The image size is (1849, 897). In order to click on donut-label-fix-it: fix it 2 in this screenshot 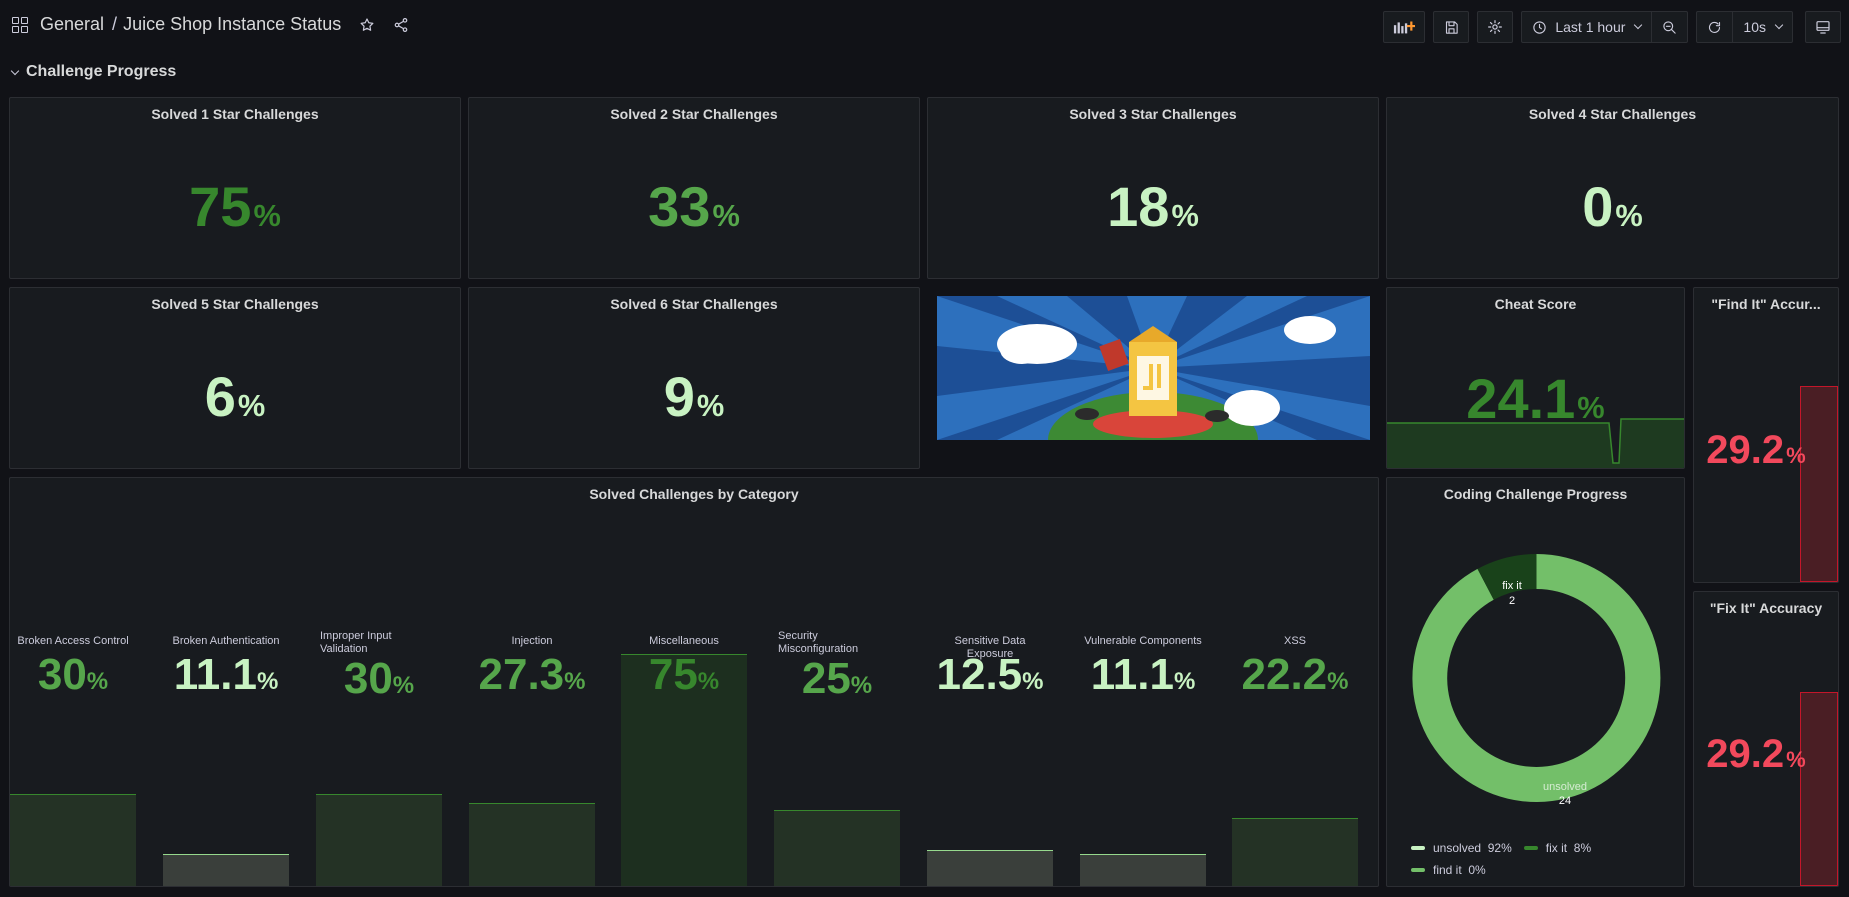, I will do `click(1512, 593)`.